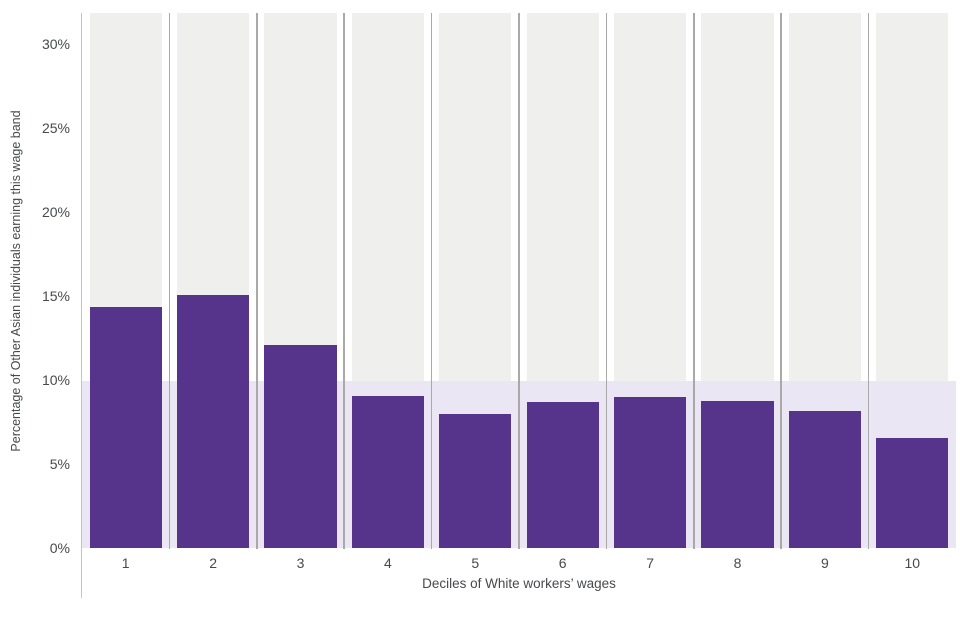 The width and height of the screenshot is (960, 640). Describe the element at coordinates (55, 379) in the screenshot. I see `y-tick-label-10: 10%` at that location.